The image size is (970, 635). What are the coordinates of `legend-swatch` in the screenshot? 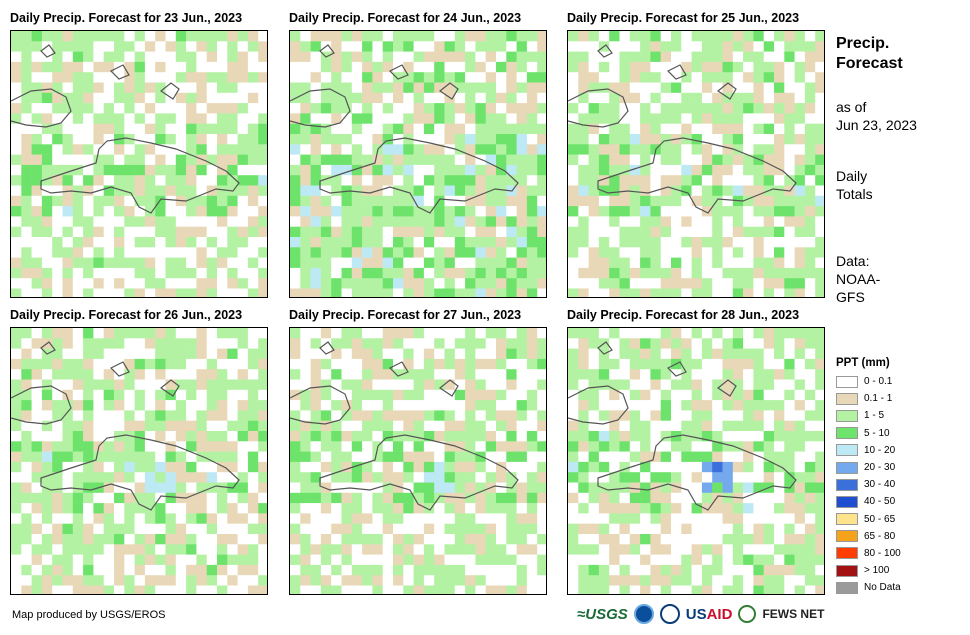 It's located at (847, 467).